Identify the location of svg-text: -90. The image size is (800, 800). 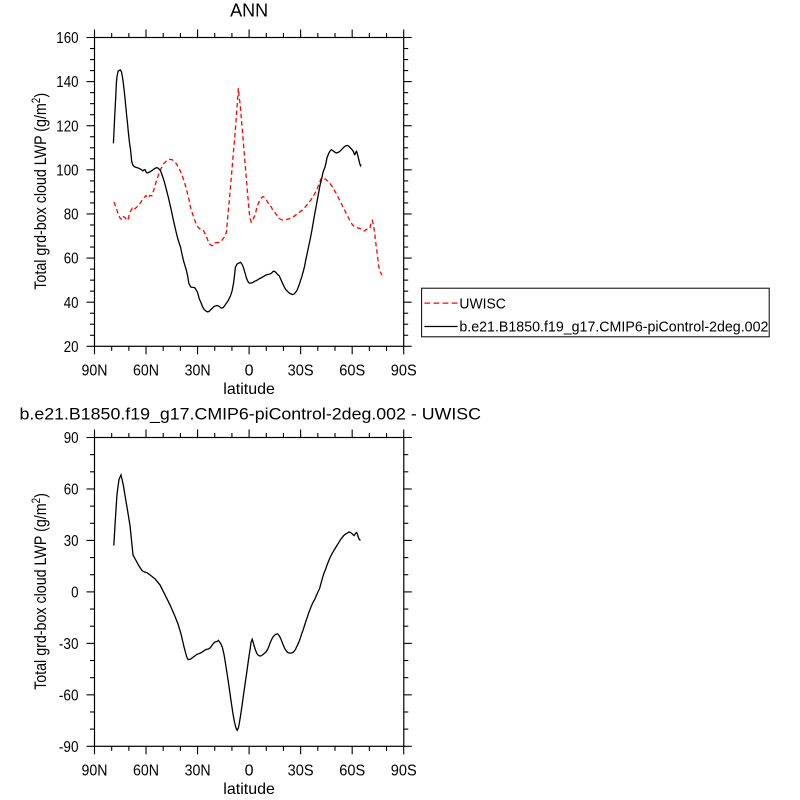
(69, 747).